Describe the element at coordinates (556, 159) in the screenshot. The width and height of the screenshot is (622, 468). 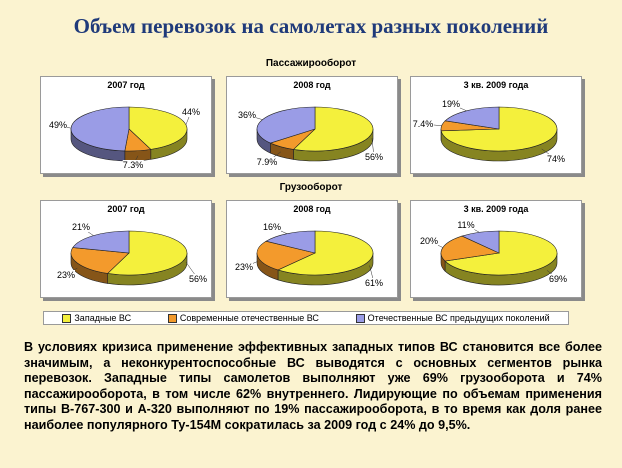
I see `pie-data-label-western: 74%` at that location.